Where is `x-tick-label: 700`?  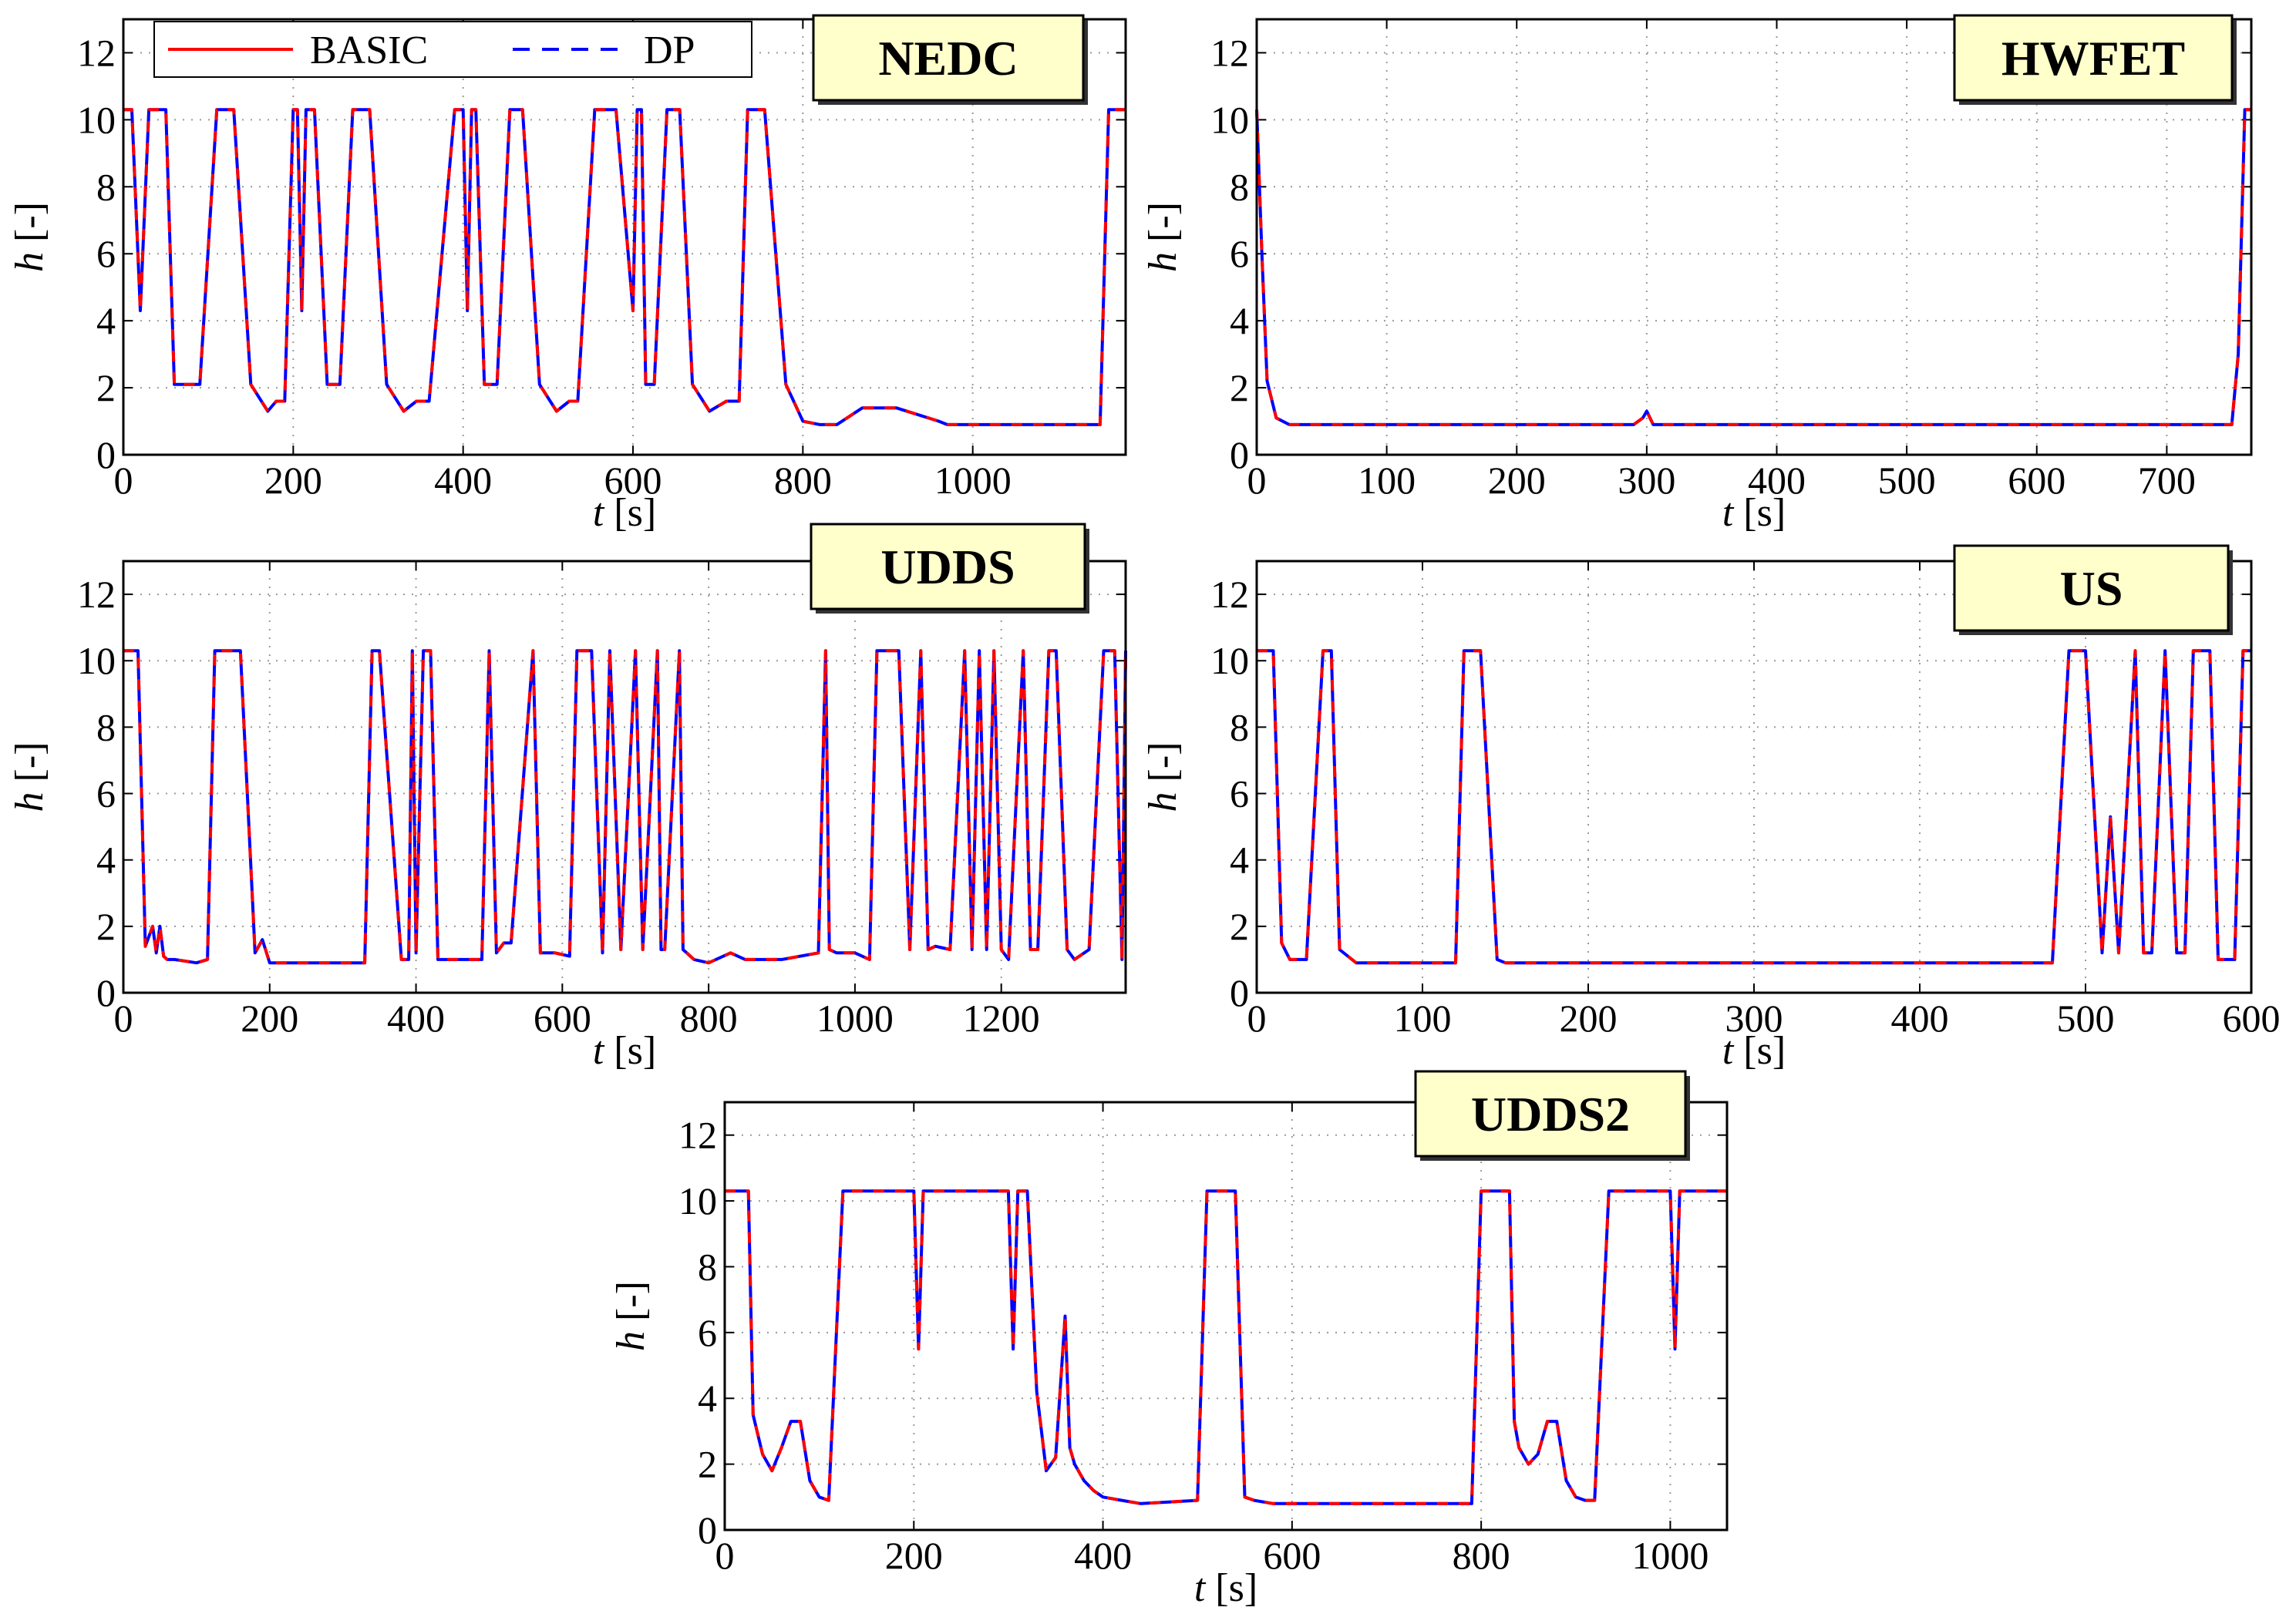 x-tick-label: 700 is located at coordinates (2167, 480).